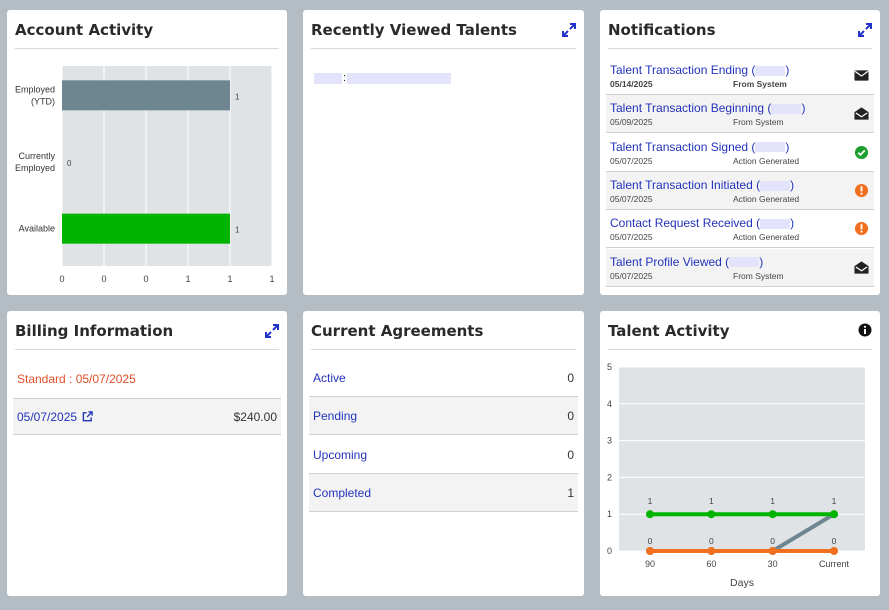 The image size is (889, 610). Describe the element at coordinates (865, 330) in the screenshot. I see `info-icon` at that location.